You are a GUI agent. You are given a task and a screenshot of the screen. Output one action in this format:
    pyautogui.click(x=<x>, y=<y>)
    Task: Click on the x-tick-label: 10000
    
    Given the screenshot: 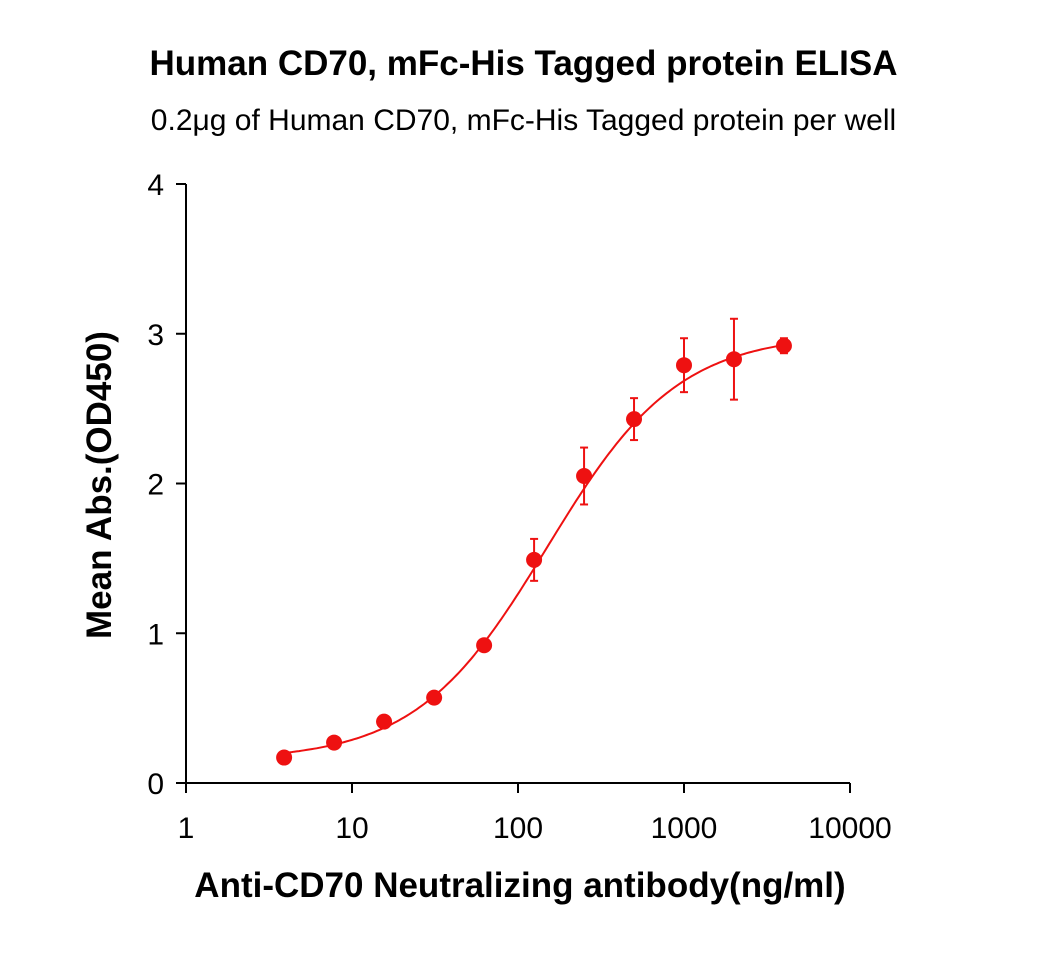 What is the action you would take?
    pyautogui.click(x=849, y=828)
    